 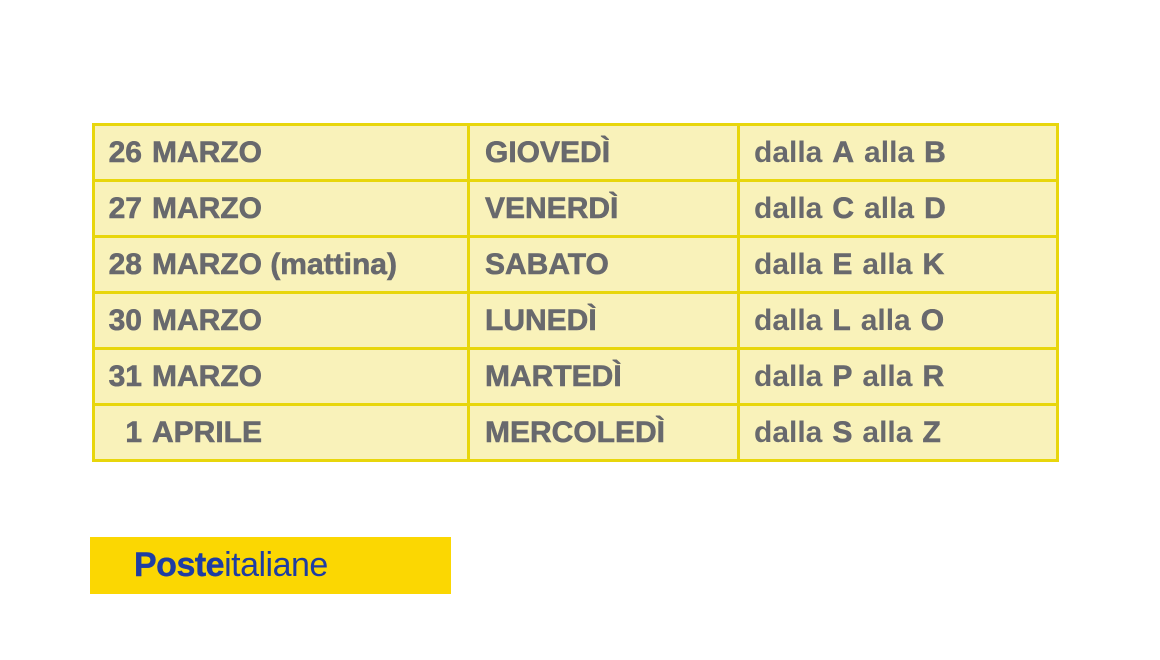 I want to click on range-to-letter: Z, so click(x=931, y=432).